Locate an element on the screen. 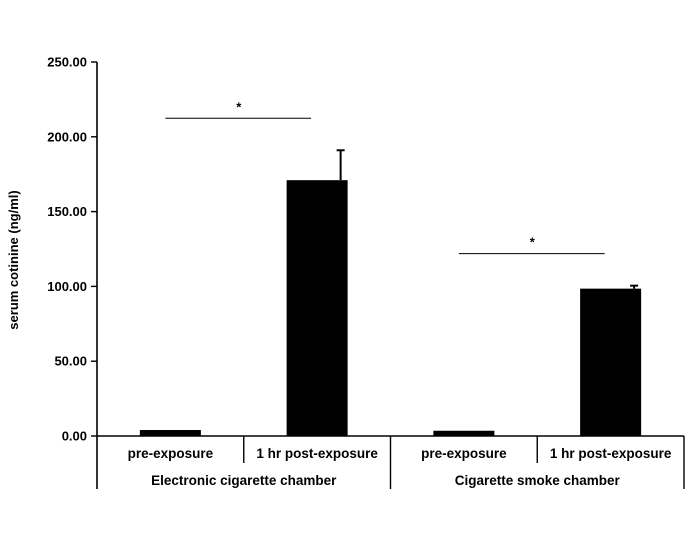 This screenshot has width=700, height=541. y-tick-label: 200.00 is located at coordinates (67, 136).